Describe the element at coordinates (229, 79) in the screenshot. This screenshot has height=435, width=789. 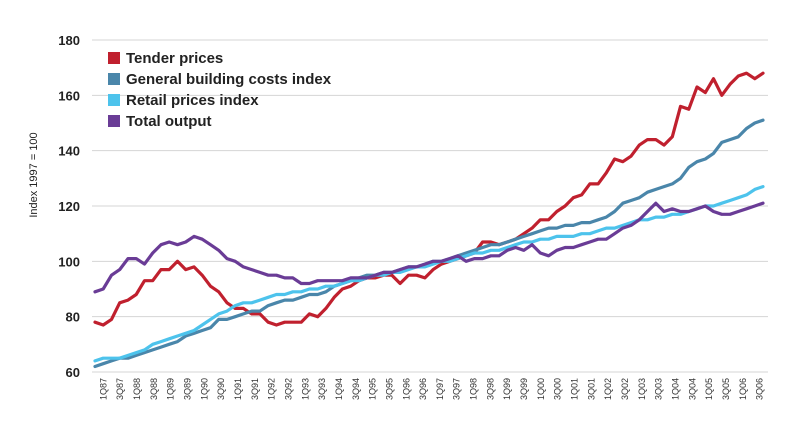
I see `legend-label: General building costs index` at that location.